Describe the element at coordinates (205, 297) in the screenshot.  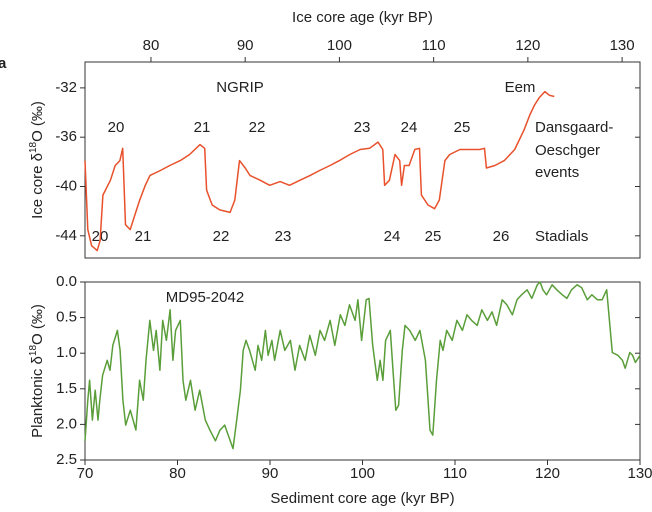
I see `annotation: MD95-2042` at that location.